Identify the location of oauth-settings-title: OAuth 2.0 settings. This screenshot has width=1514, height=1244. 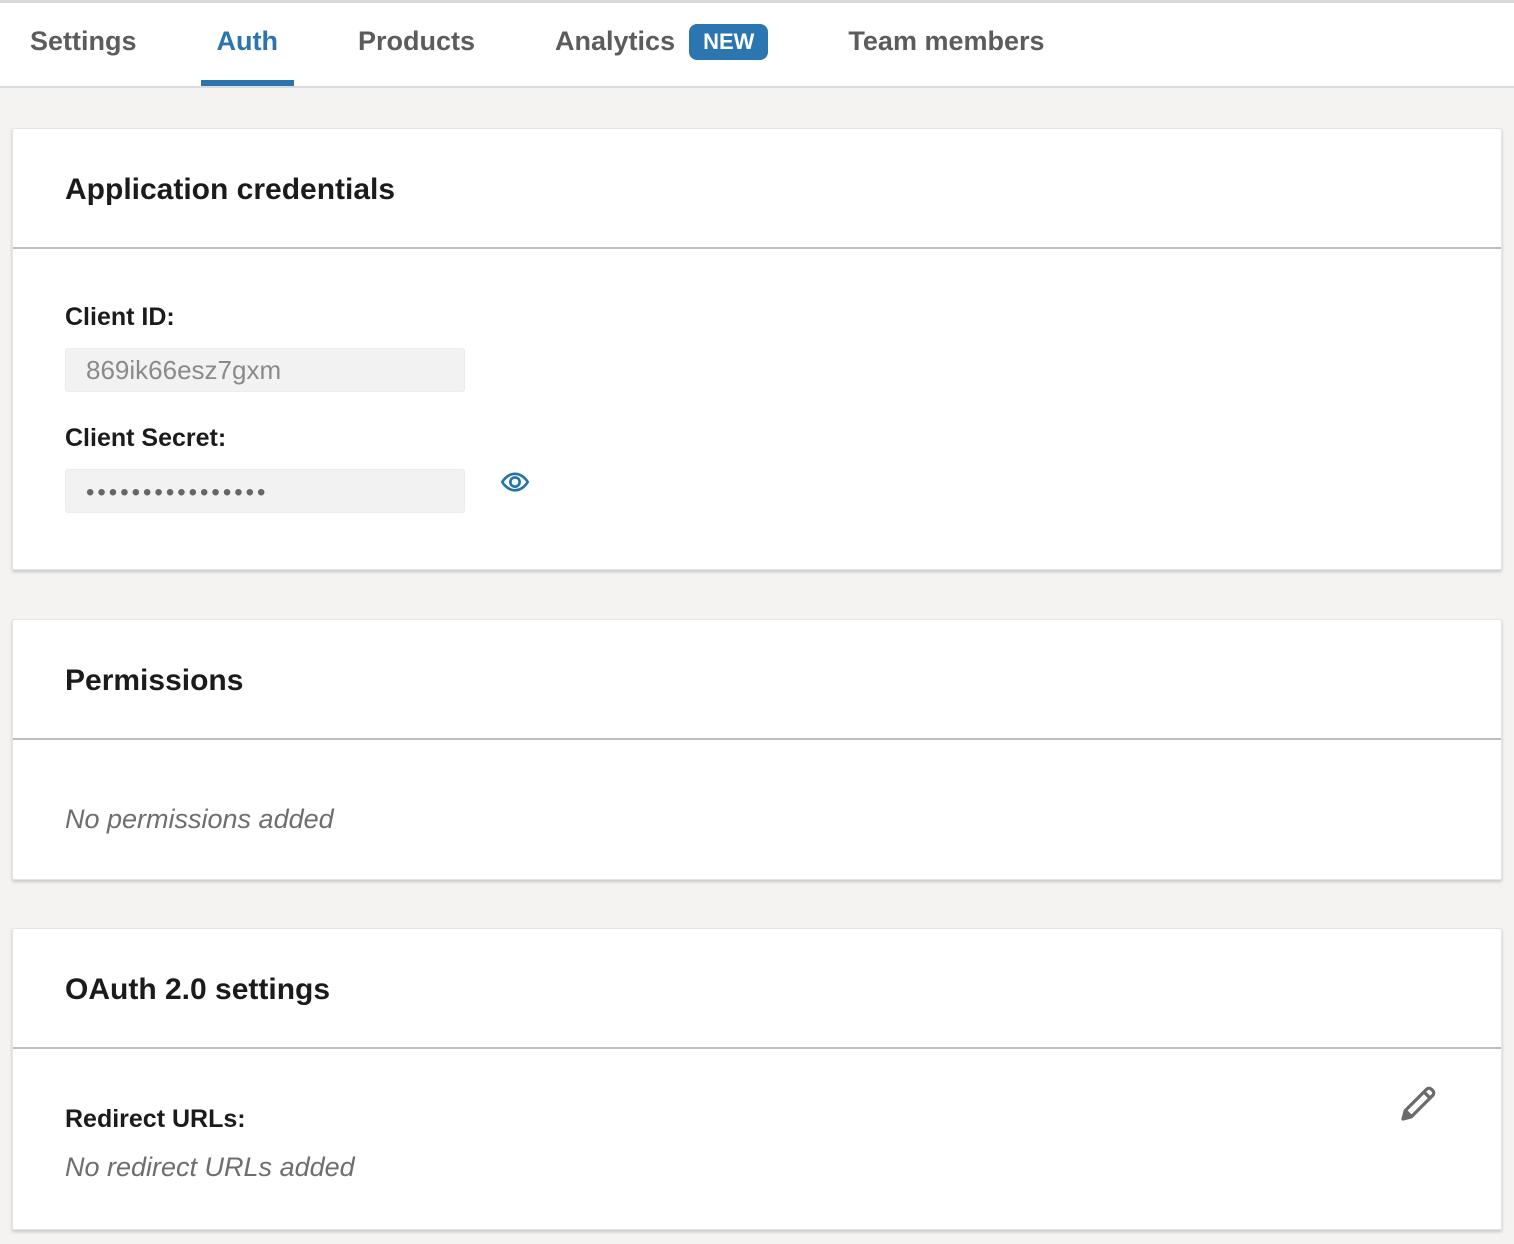
(198, 989).